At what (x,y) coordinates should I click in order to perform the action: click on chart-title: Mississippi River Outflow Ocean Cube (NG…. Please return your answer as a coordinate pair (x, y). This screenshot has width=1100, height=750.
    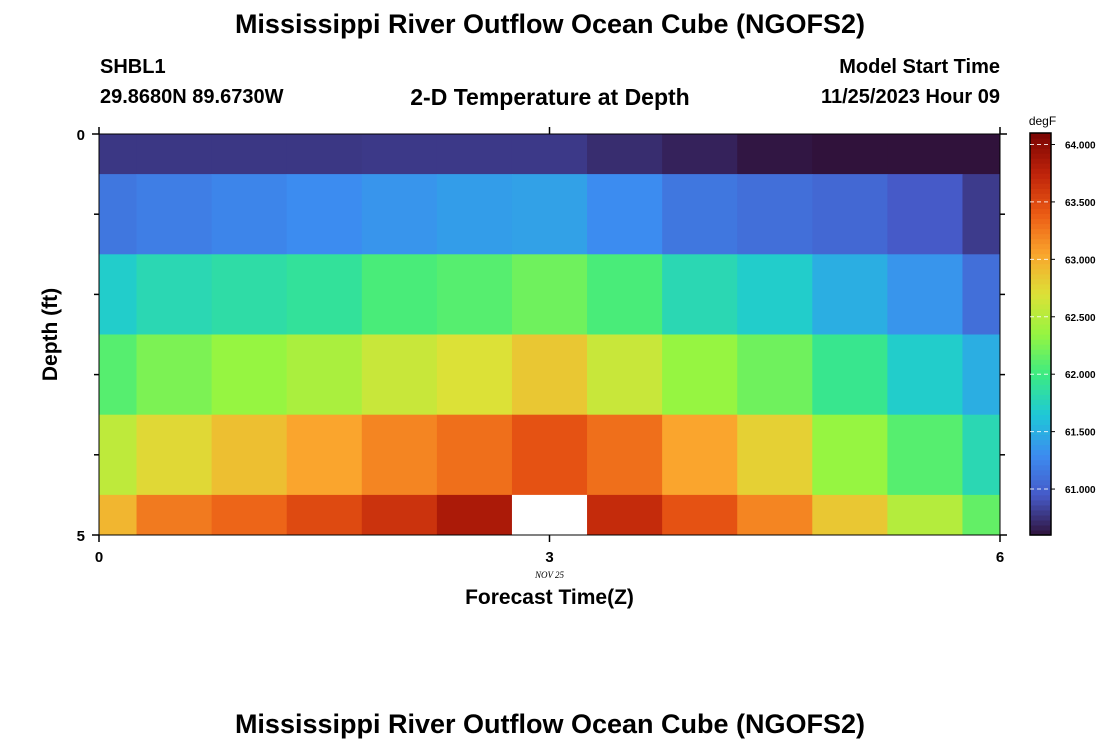
    Looking at the image, I should click on (550, 24).